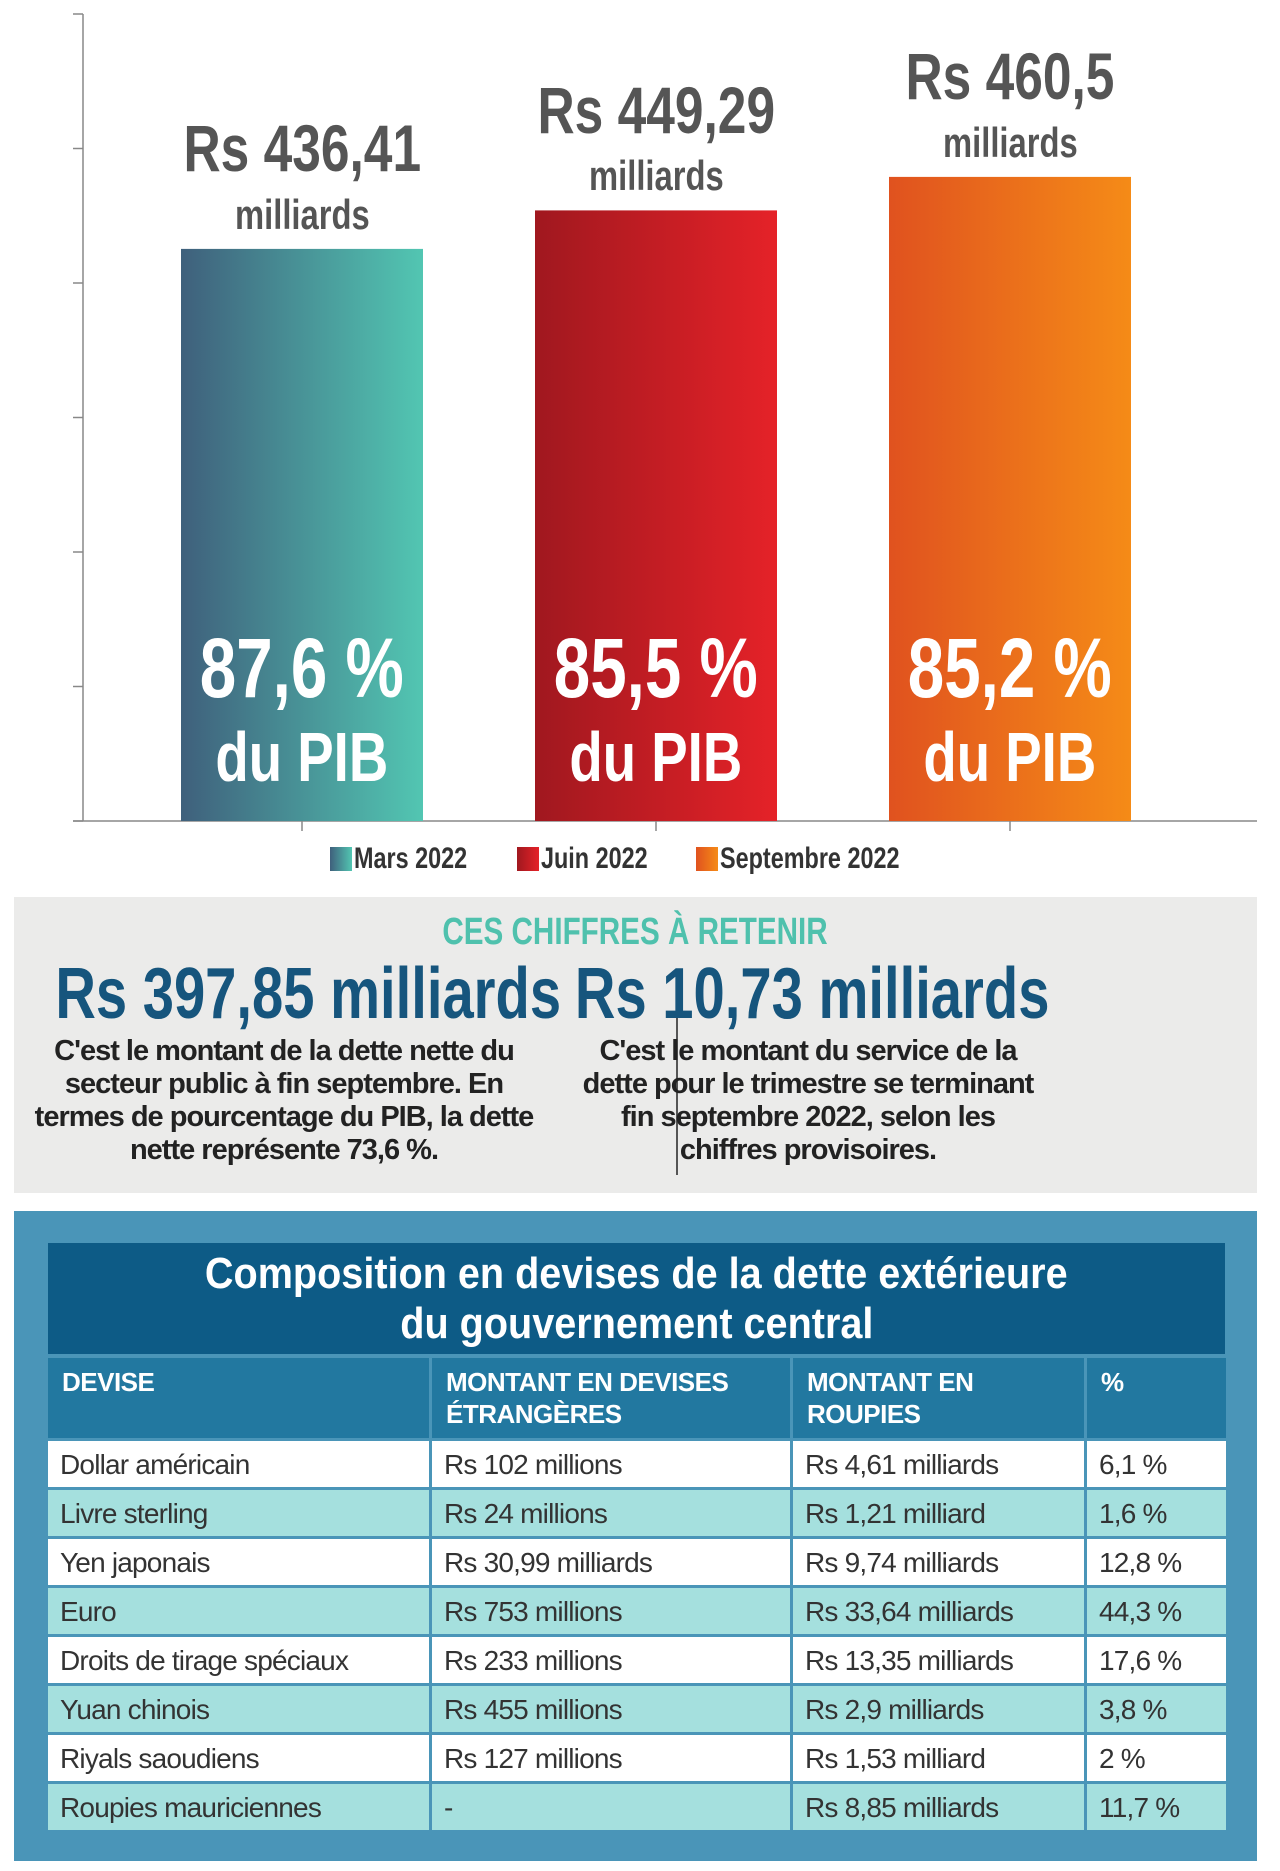 The height and width of the screenshot is (1871, 1280). What do you see at coordinates (656, 109) in the screenshot?
I see `bar-value-label: Rs 449,29` at bounding box center [656, 109].